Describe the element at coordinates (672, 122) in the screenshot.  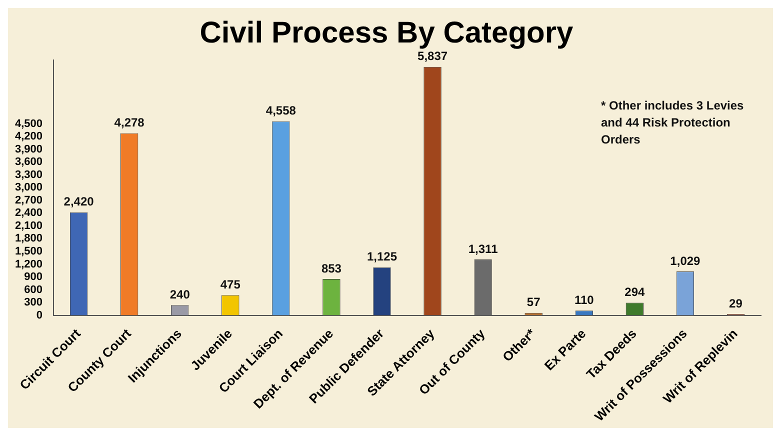
I see `annotation: * Other includes 3 Levies and 44 Risk Protection Orders` at that location.